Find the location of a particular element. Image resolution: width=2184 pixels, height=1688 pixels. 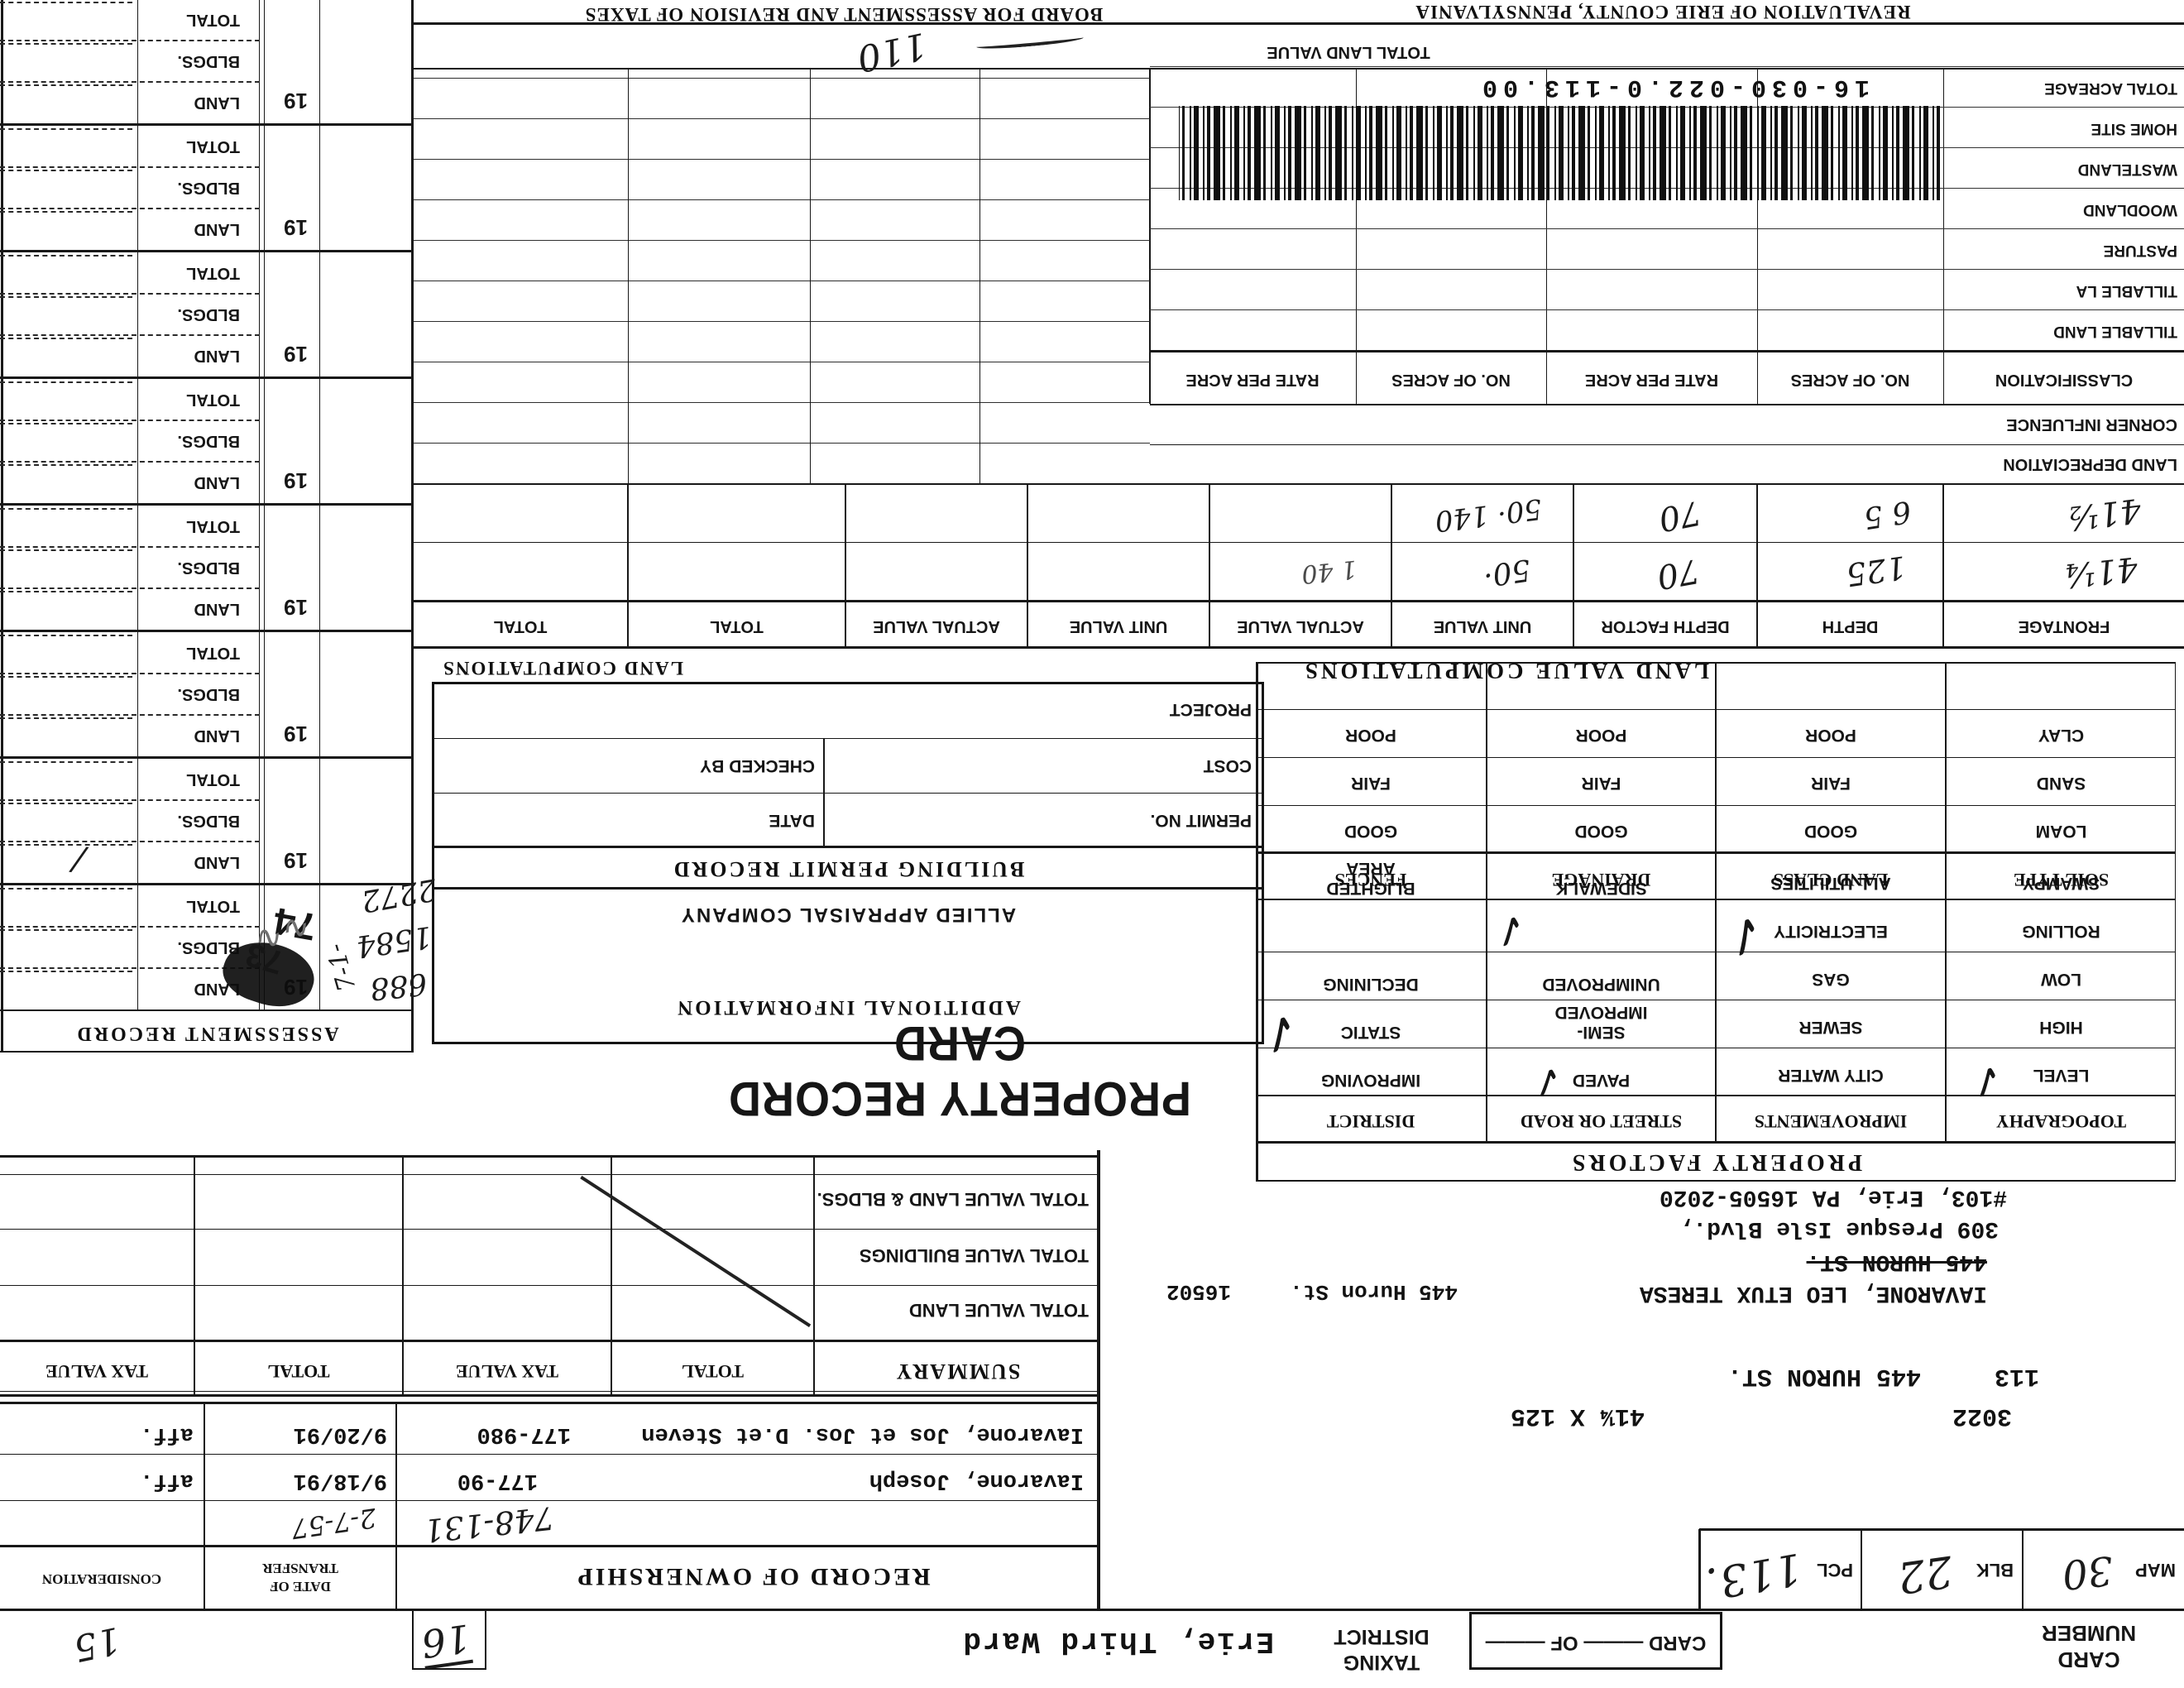

factor-cell: UNIMPROVED is located at coordinates (1601, 984).